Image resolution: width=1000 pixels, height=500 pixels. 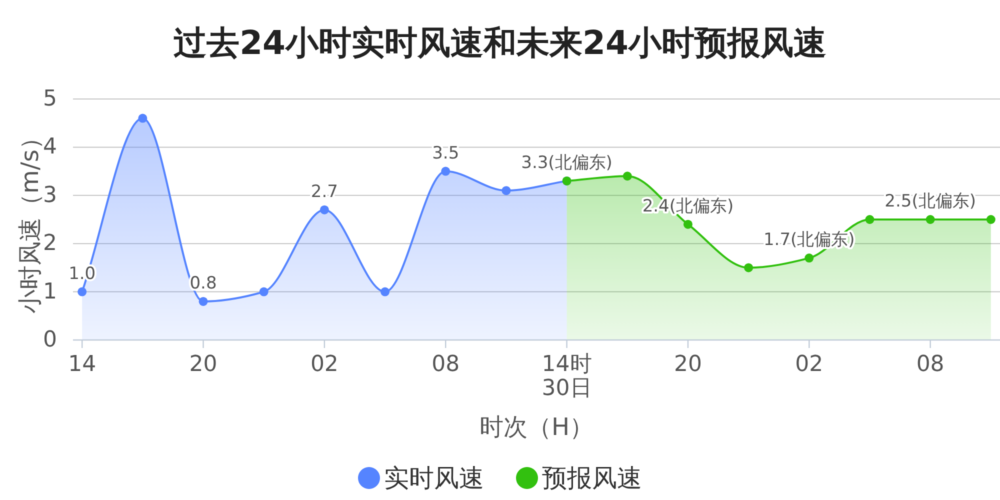 I want to click on y-tick-label: 5, so click(x=50, y=99).